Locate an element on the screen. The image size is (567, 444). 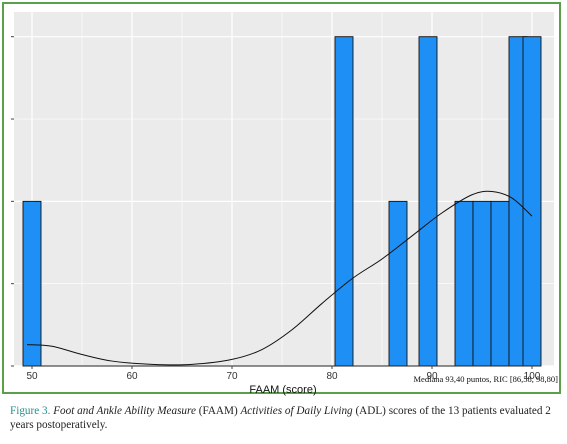
x-axis-ticks: 50 60 70 80 90 100 is located at coordinates (283, 374).